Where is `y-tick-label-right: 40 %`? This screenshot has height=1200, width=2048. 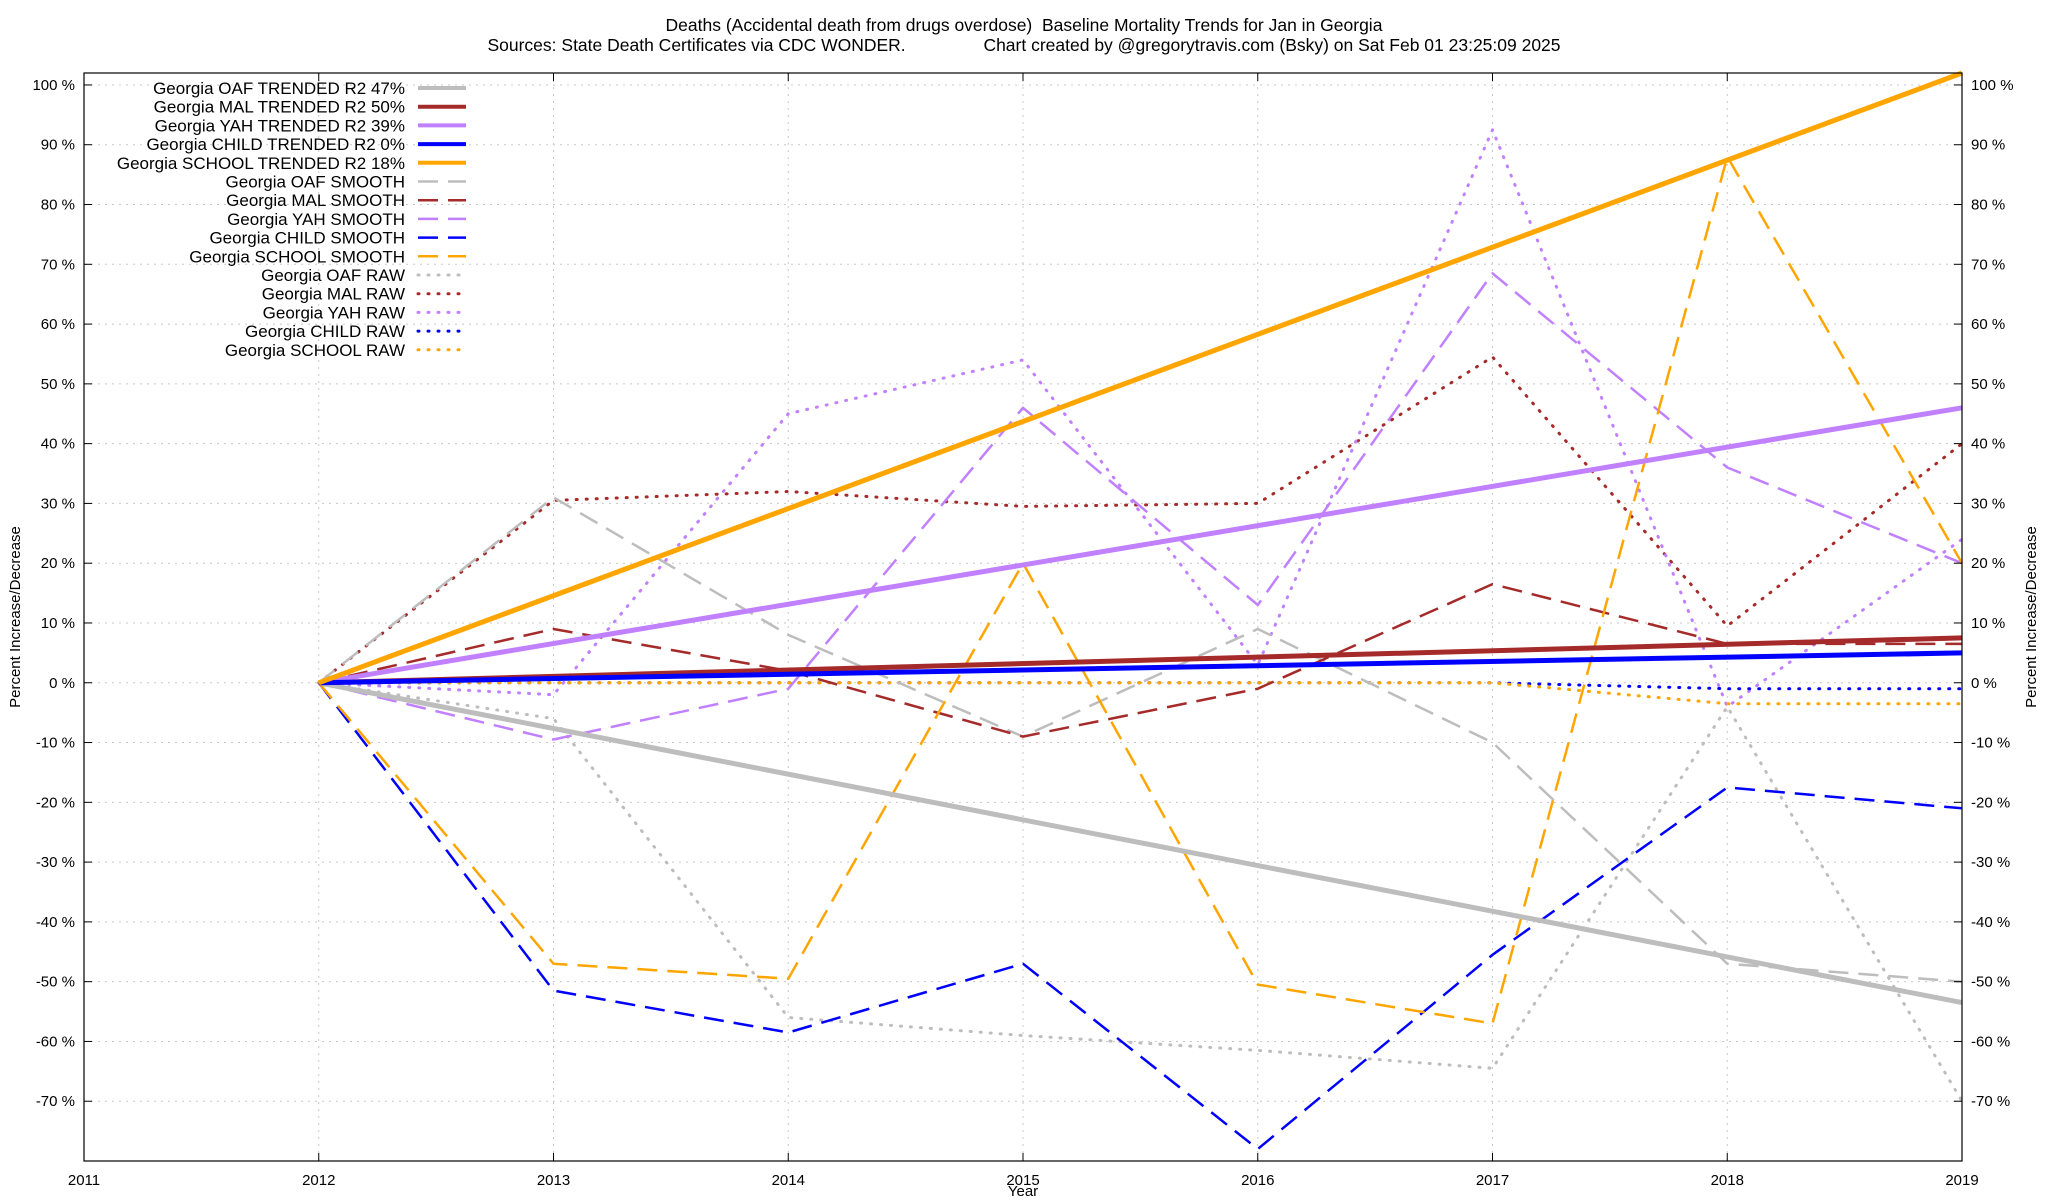
y-tick-label-right: 40 % is located at coordinates (1988, 444).